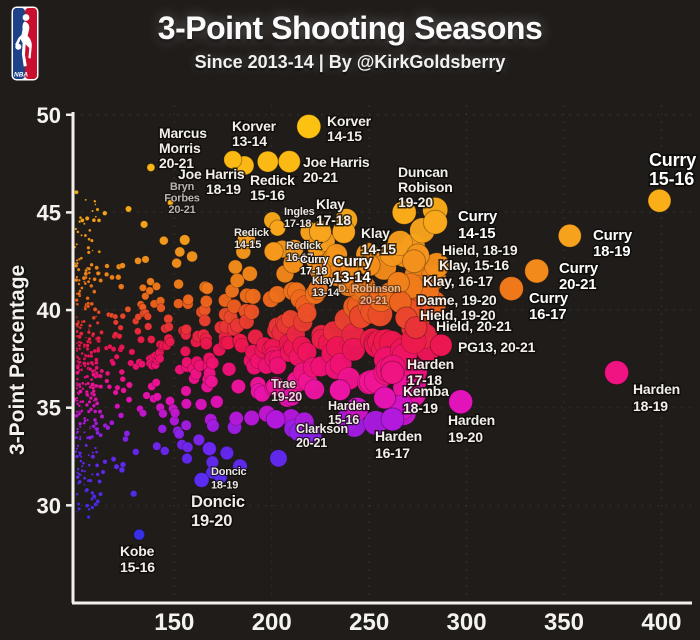  What do you see at coordinates (349, 413) in the screenshot?
I see `point-label: Harden 15-16` at bounding box center [349, 413].